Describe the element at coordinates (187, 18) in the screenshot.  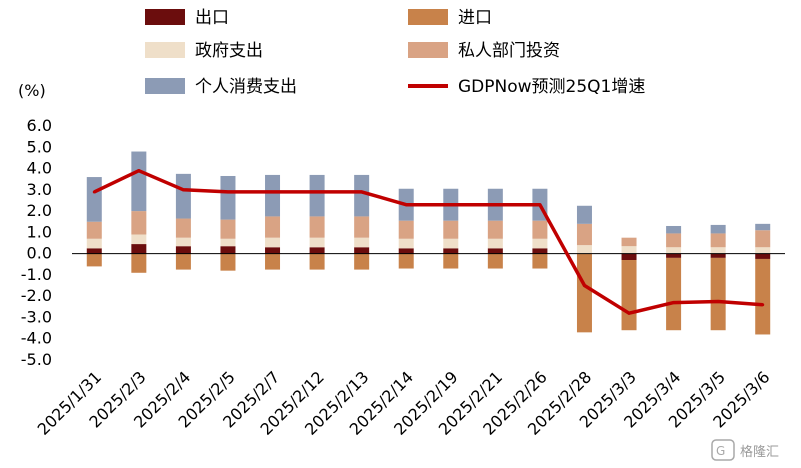
I see `legend-item: 出口` at that location.